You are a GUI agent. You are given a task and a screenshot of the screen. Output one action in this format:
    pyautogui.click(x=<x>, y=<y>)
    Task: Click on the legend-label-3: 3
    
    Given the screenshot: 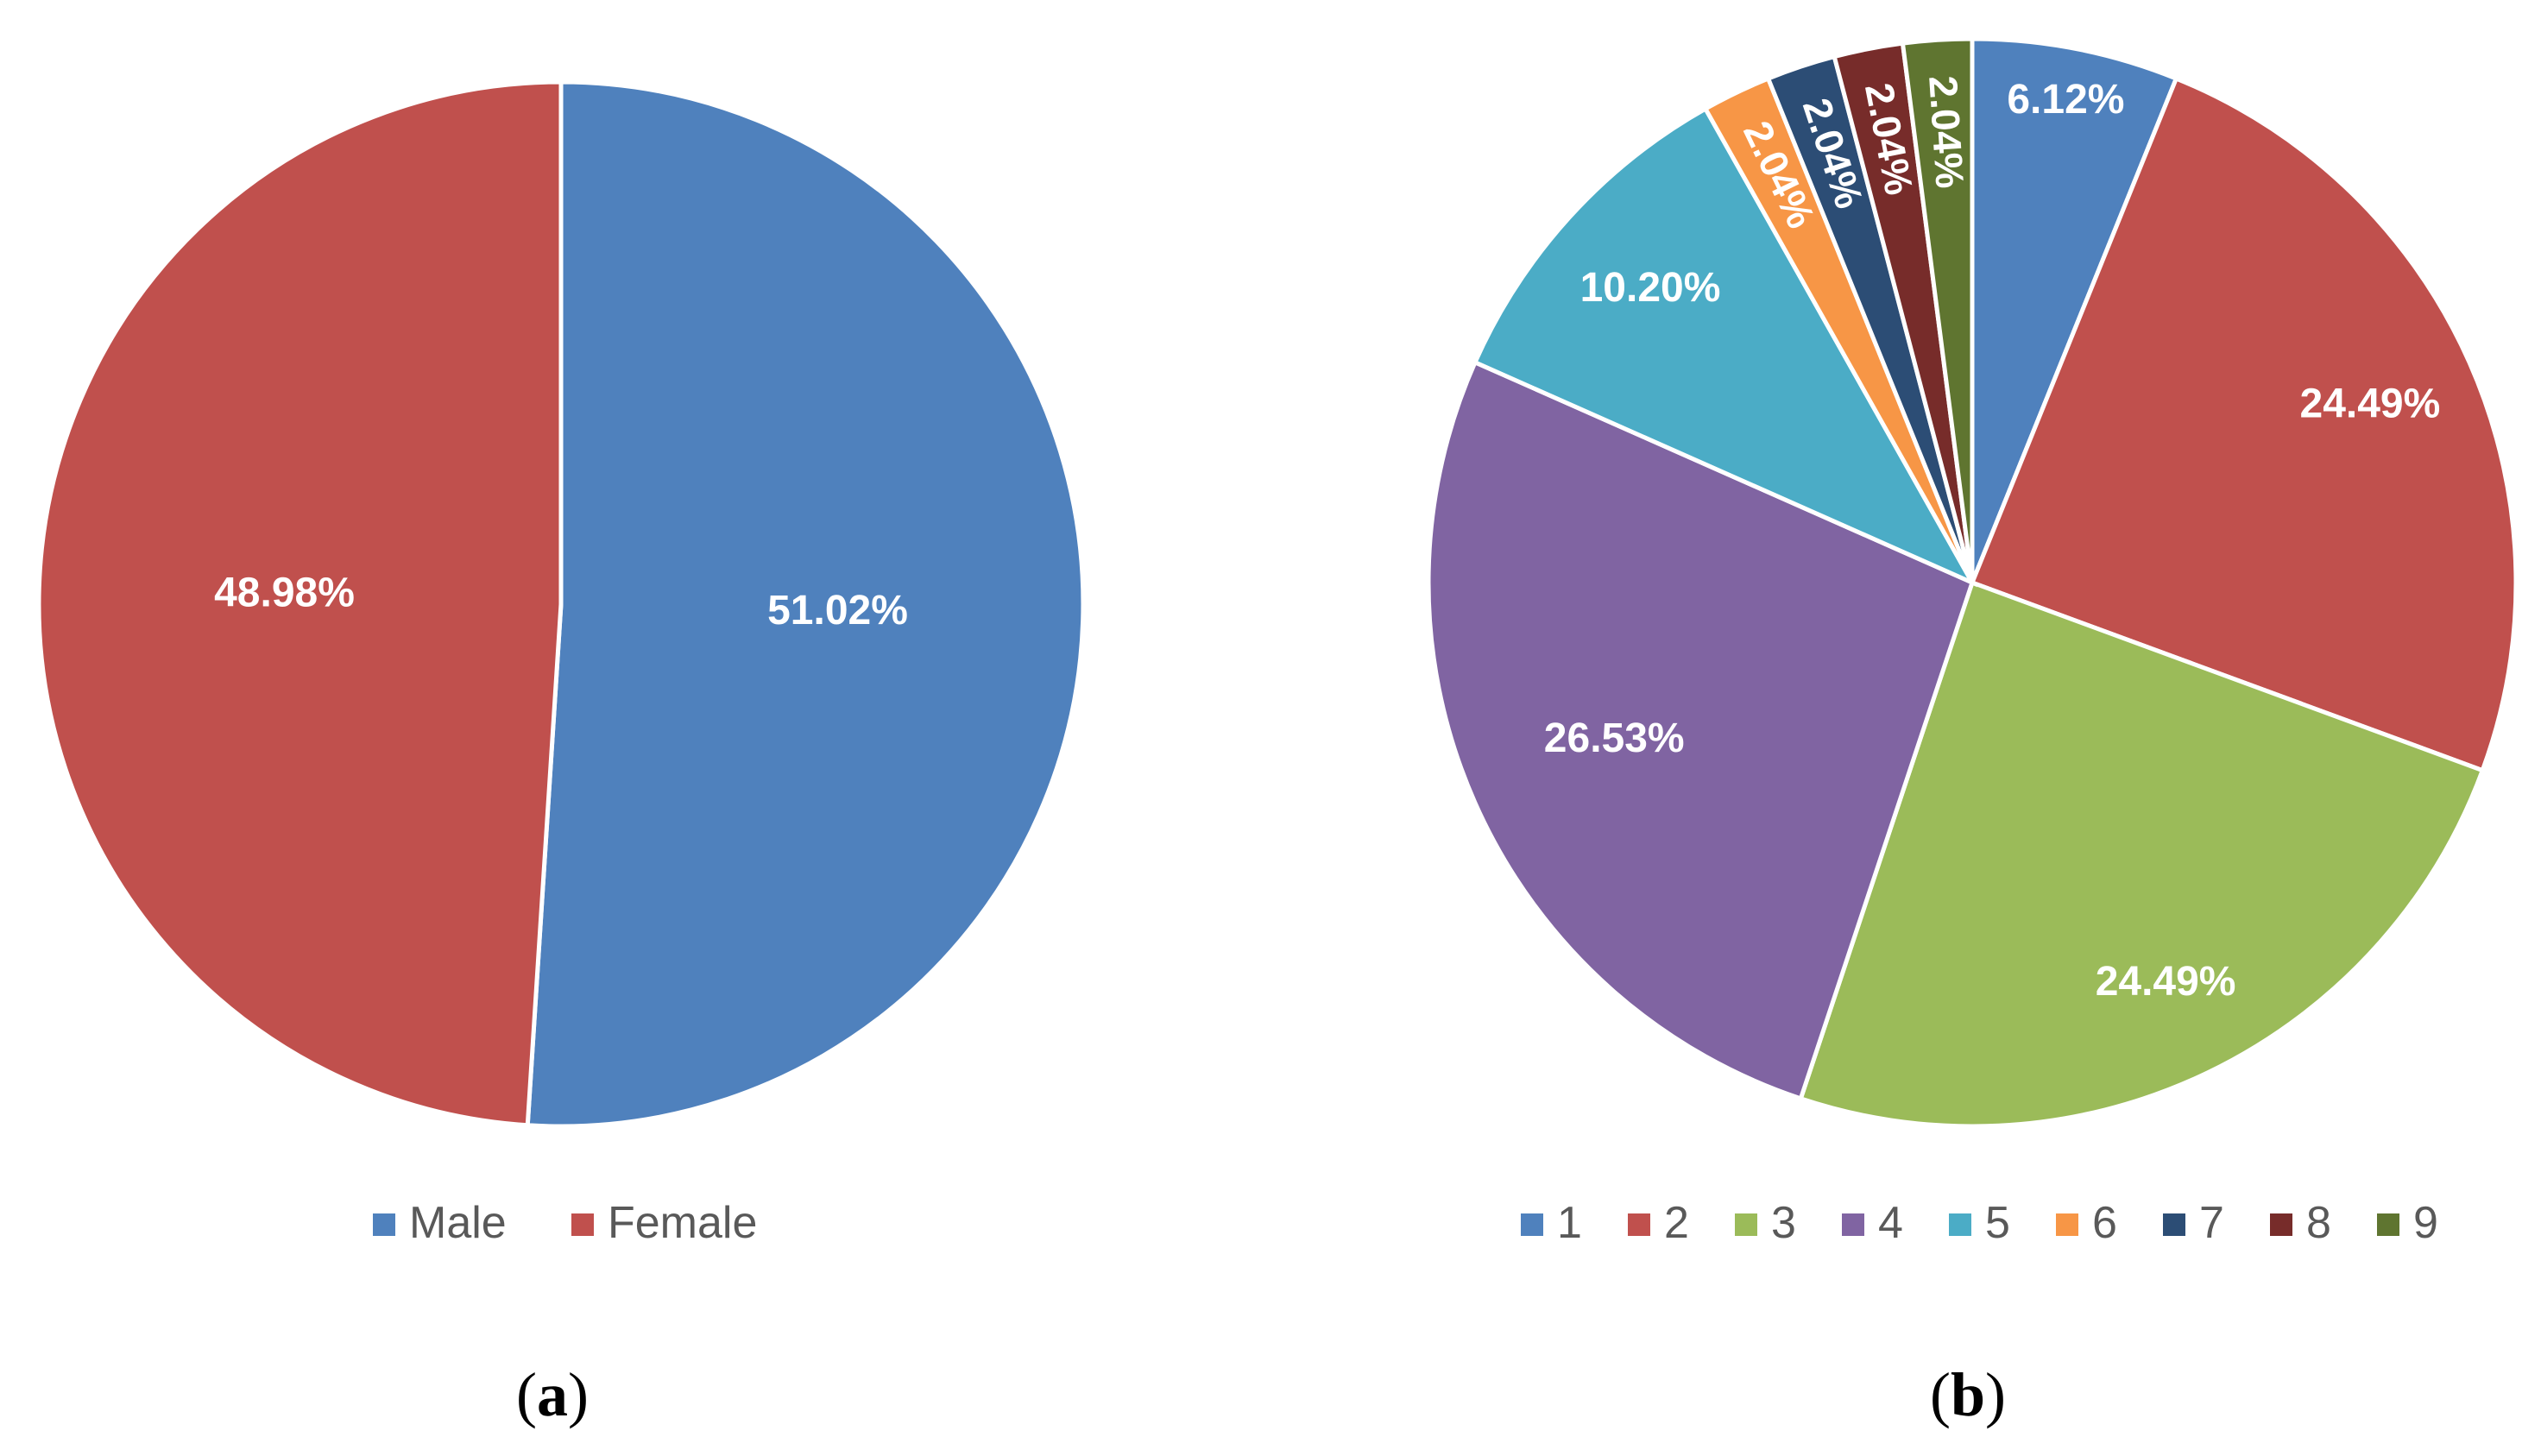 What is the action you would take?
    pyautogui.click(x=1783, y=1223)
    